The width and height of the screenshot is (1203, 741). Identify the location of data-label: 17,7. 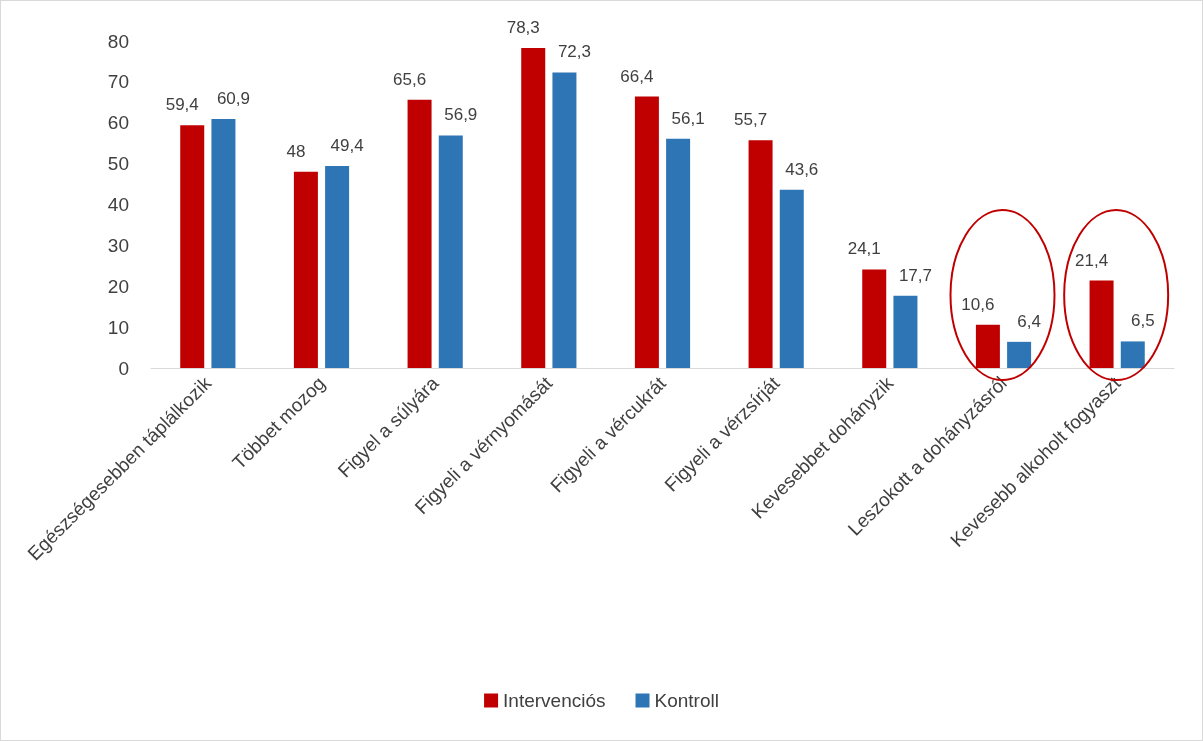
(915, 275).